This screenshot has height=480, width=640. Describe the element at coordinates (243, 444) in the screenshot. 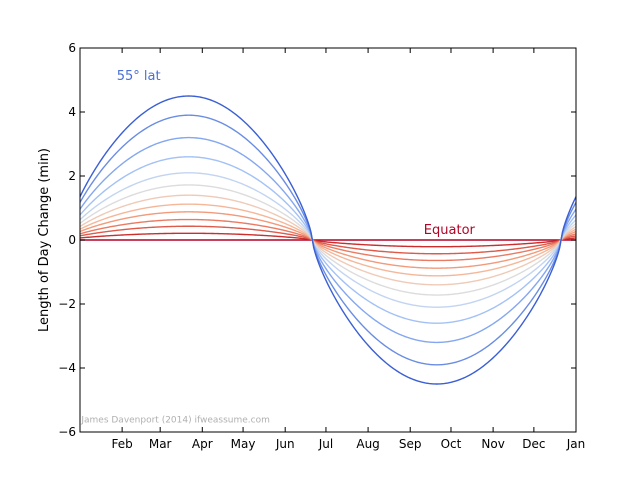

I see `x-tick-label: May` at that location.